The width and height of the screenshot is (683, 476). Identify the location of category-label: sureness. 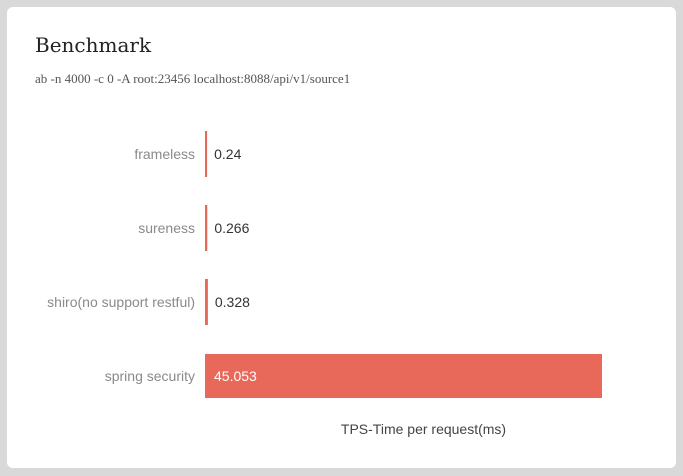
(166, 228).